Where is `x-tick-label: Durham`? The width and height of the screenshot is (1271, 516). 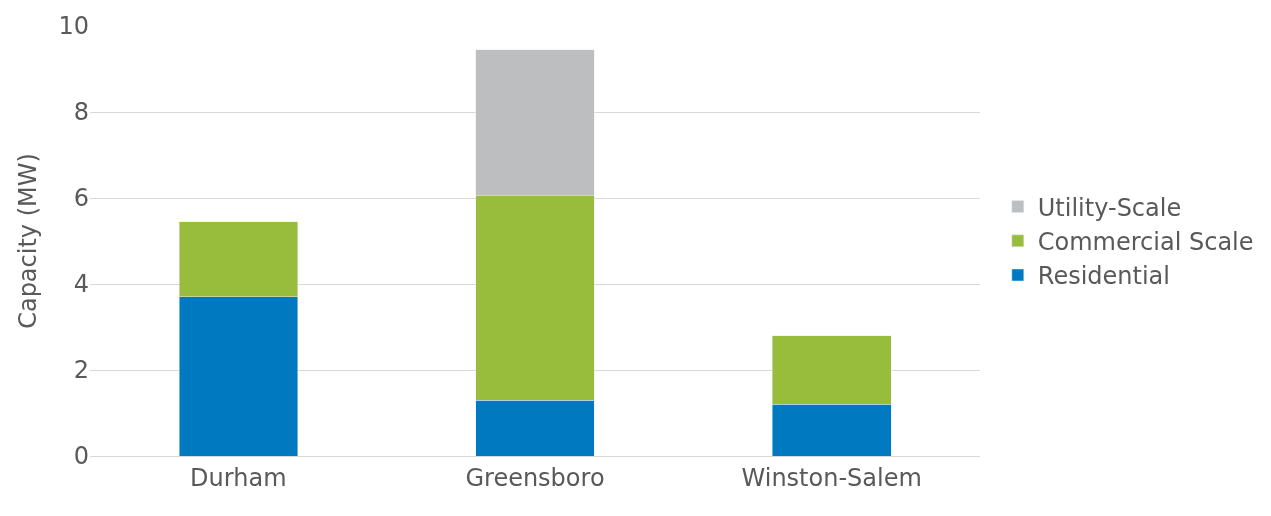 x-tick-label: Durham is located at coordinates (238, 477).